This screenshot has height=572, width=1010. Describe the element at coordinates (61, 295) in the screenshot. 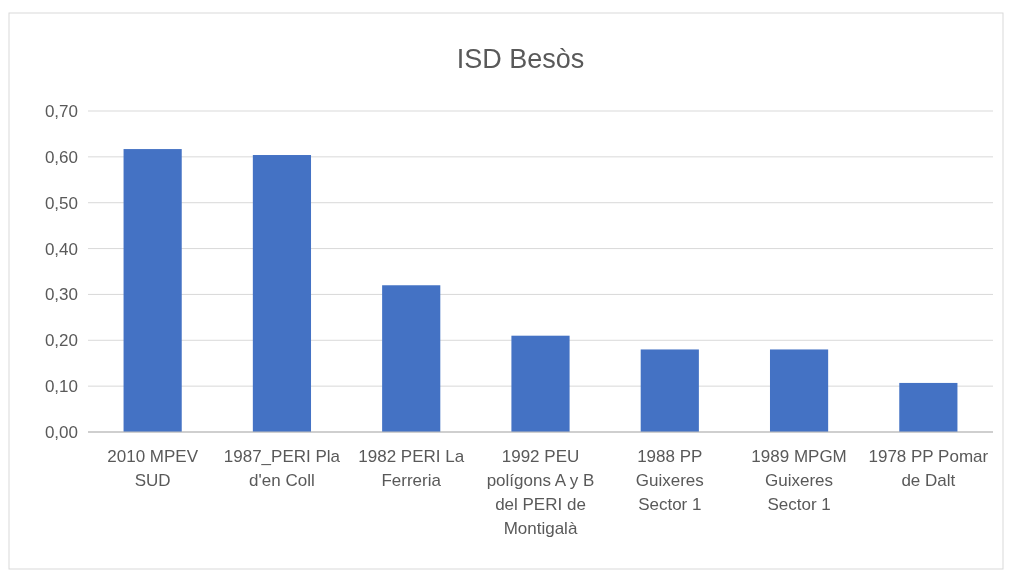

I see `y-tick-label: 0,30` at that location.